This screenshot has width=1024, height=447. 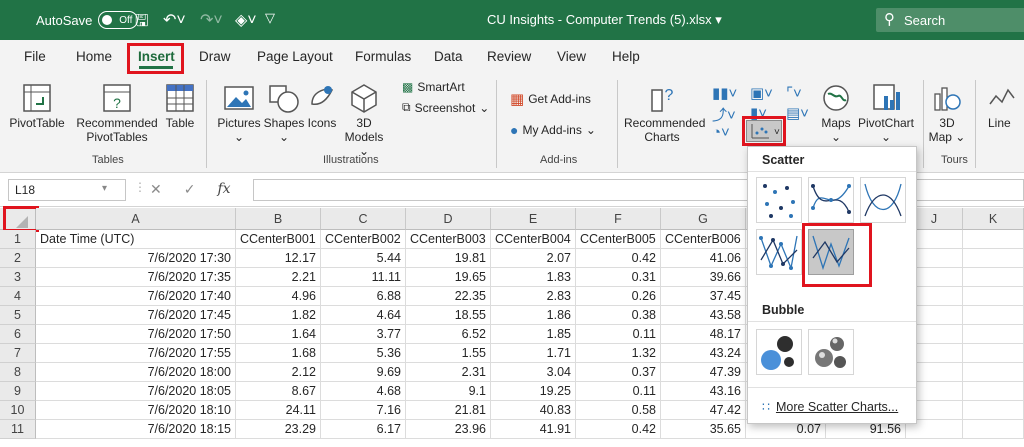 I want to click on grid-cell: 22.35, so click(x=448, y=296).